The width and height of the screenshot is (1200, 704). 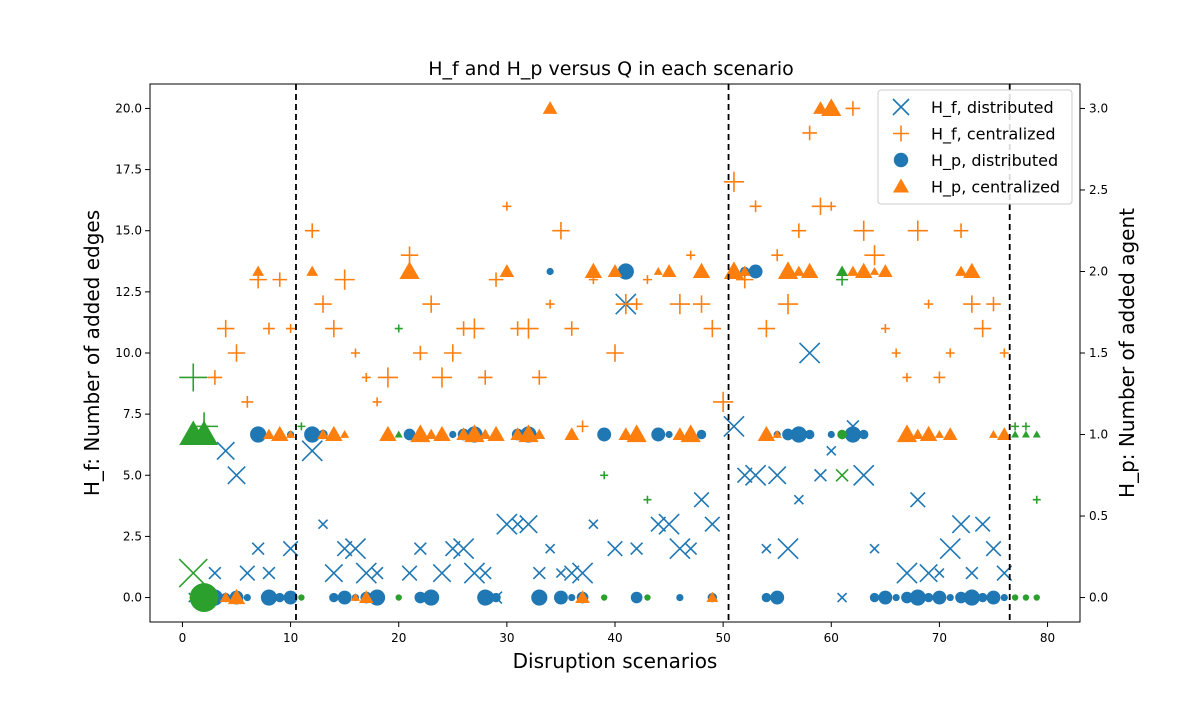 What do you see at coordinates (992, 108) in the screenshot?
I see `legend-label: H_f, distributed` at bounding box center [992, 108].